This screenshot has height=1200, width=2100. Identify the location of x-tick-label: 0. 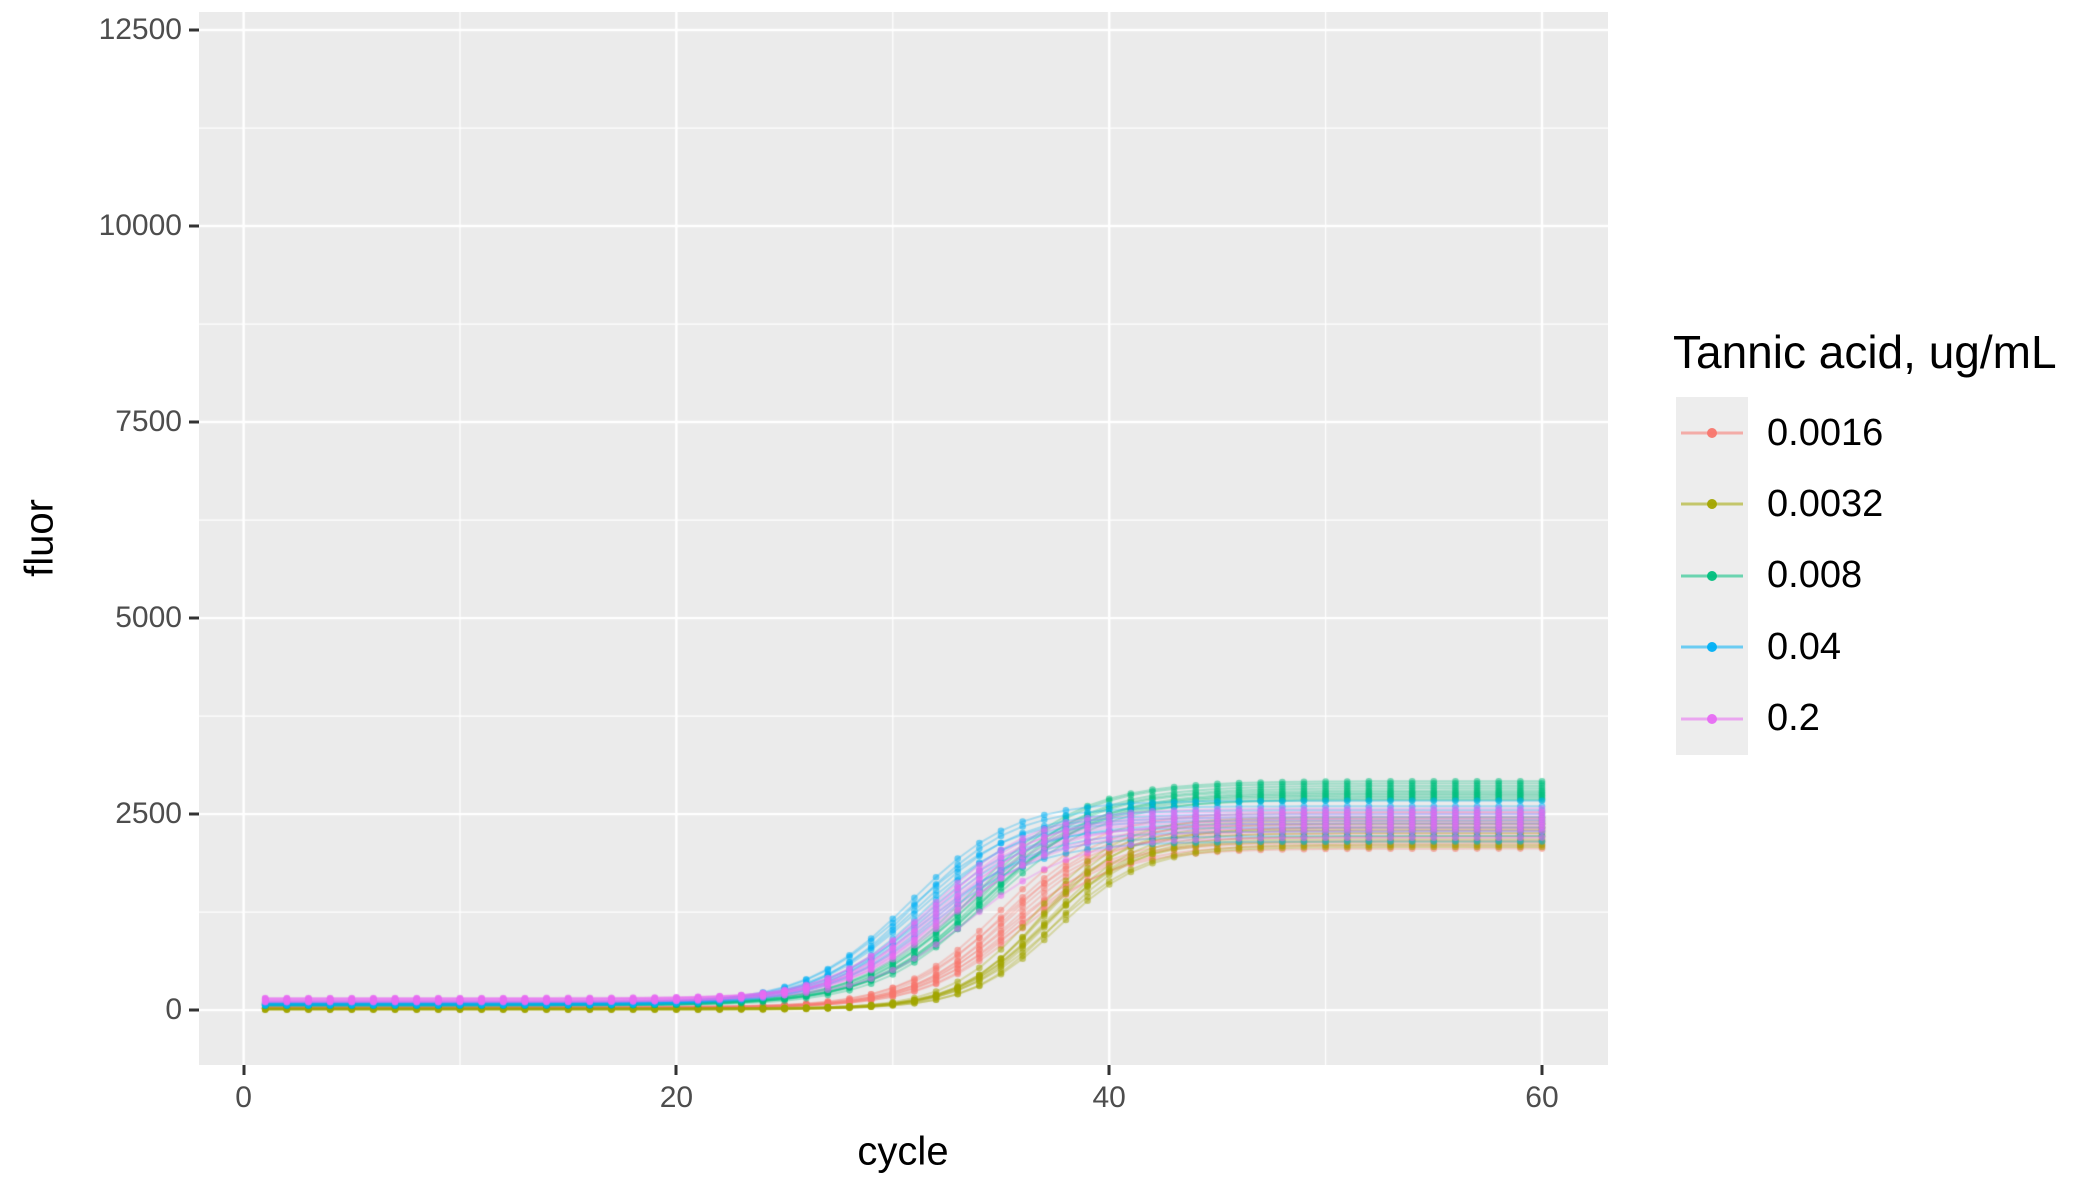
(243, 1097).